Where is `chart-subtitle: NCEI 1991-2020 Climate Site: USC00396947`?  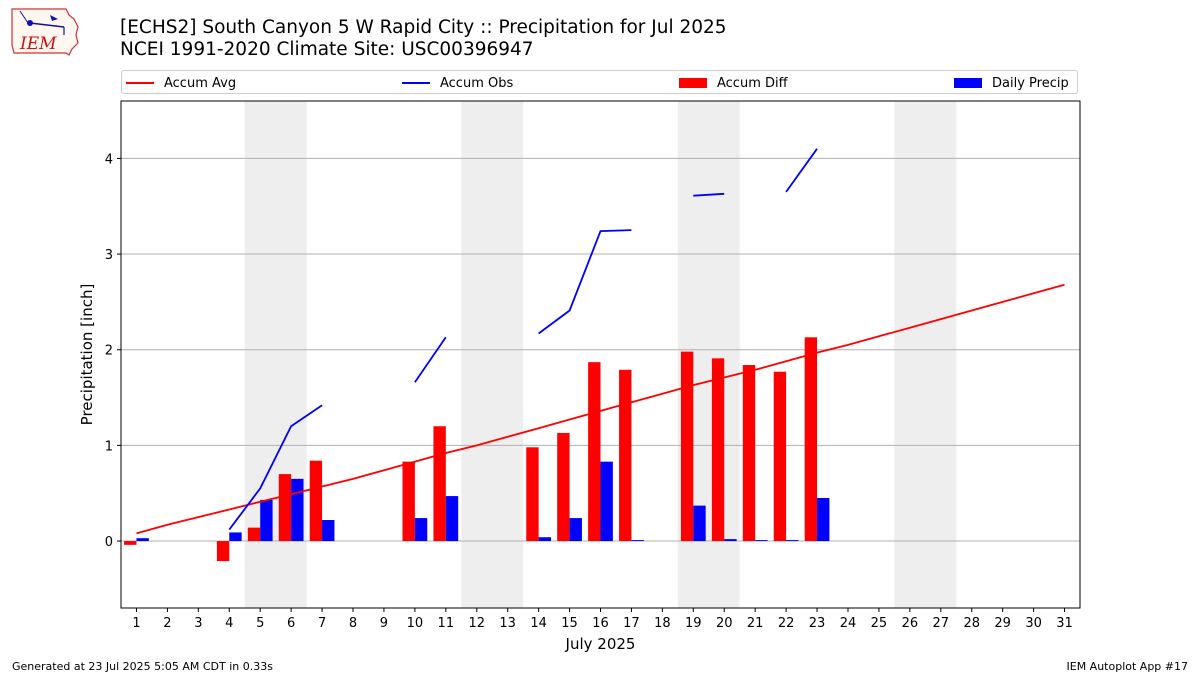 chart-subtitle: NCEI 1991-2020 Climate Site: USC00396947 is located at coordinates (327, 49).